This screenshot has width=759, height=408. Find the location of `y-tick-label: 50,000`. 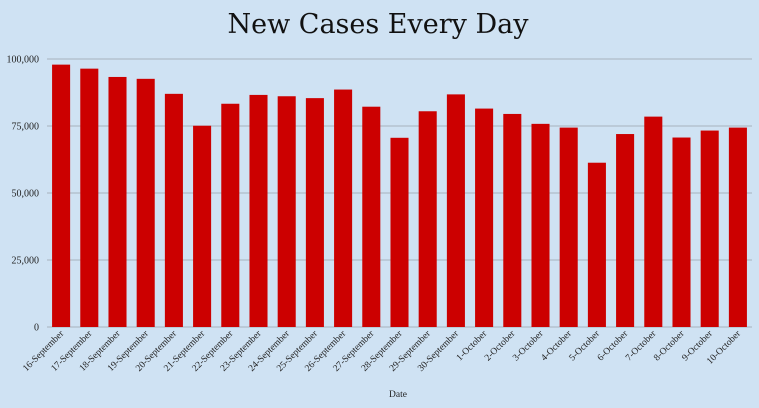

y-tick-label: 50,000 is located at coordinates (26, 194).